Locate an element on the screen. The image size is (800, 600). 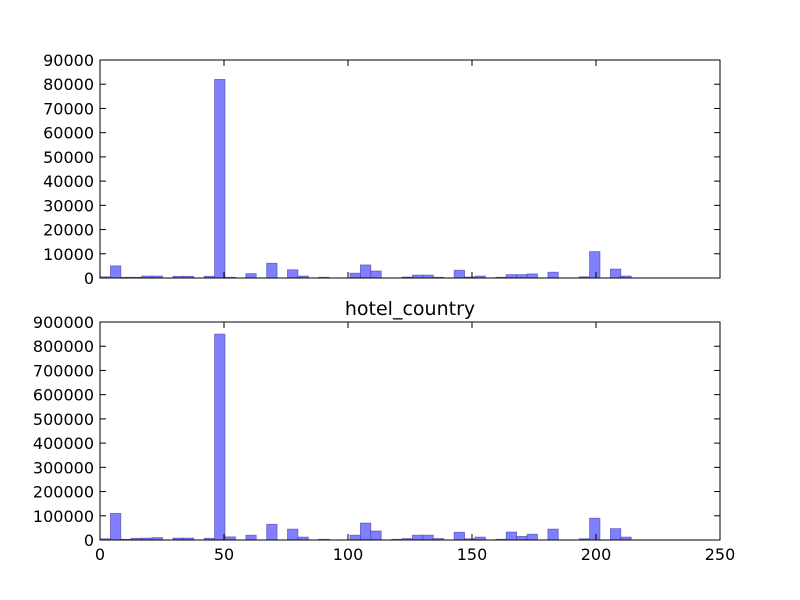
bottom-x-tick-label: 150 is located at coordinates (472, 554).